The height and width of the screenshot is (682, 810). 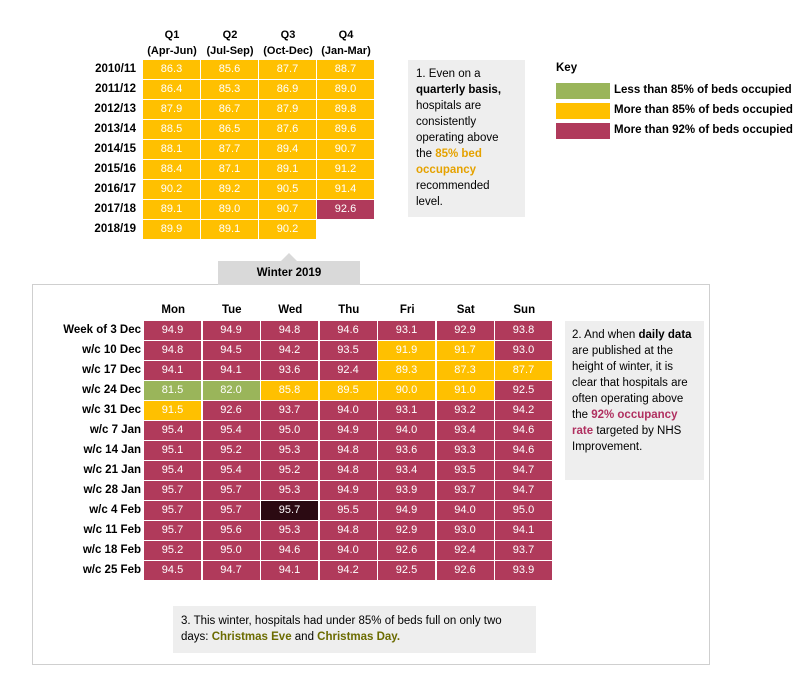 I want to click on week-label: w/c 25 Feb, so click(x=111, y=570).